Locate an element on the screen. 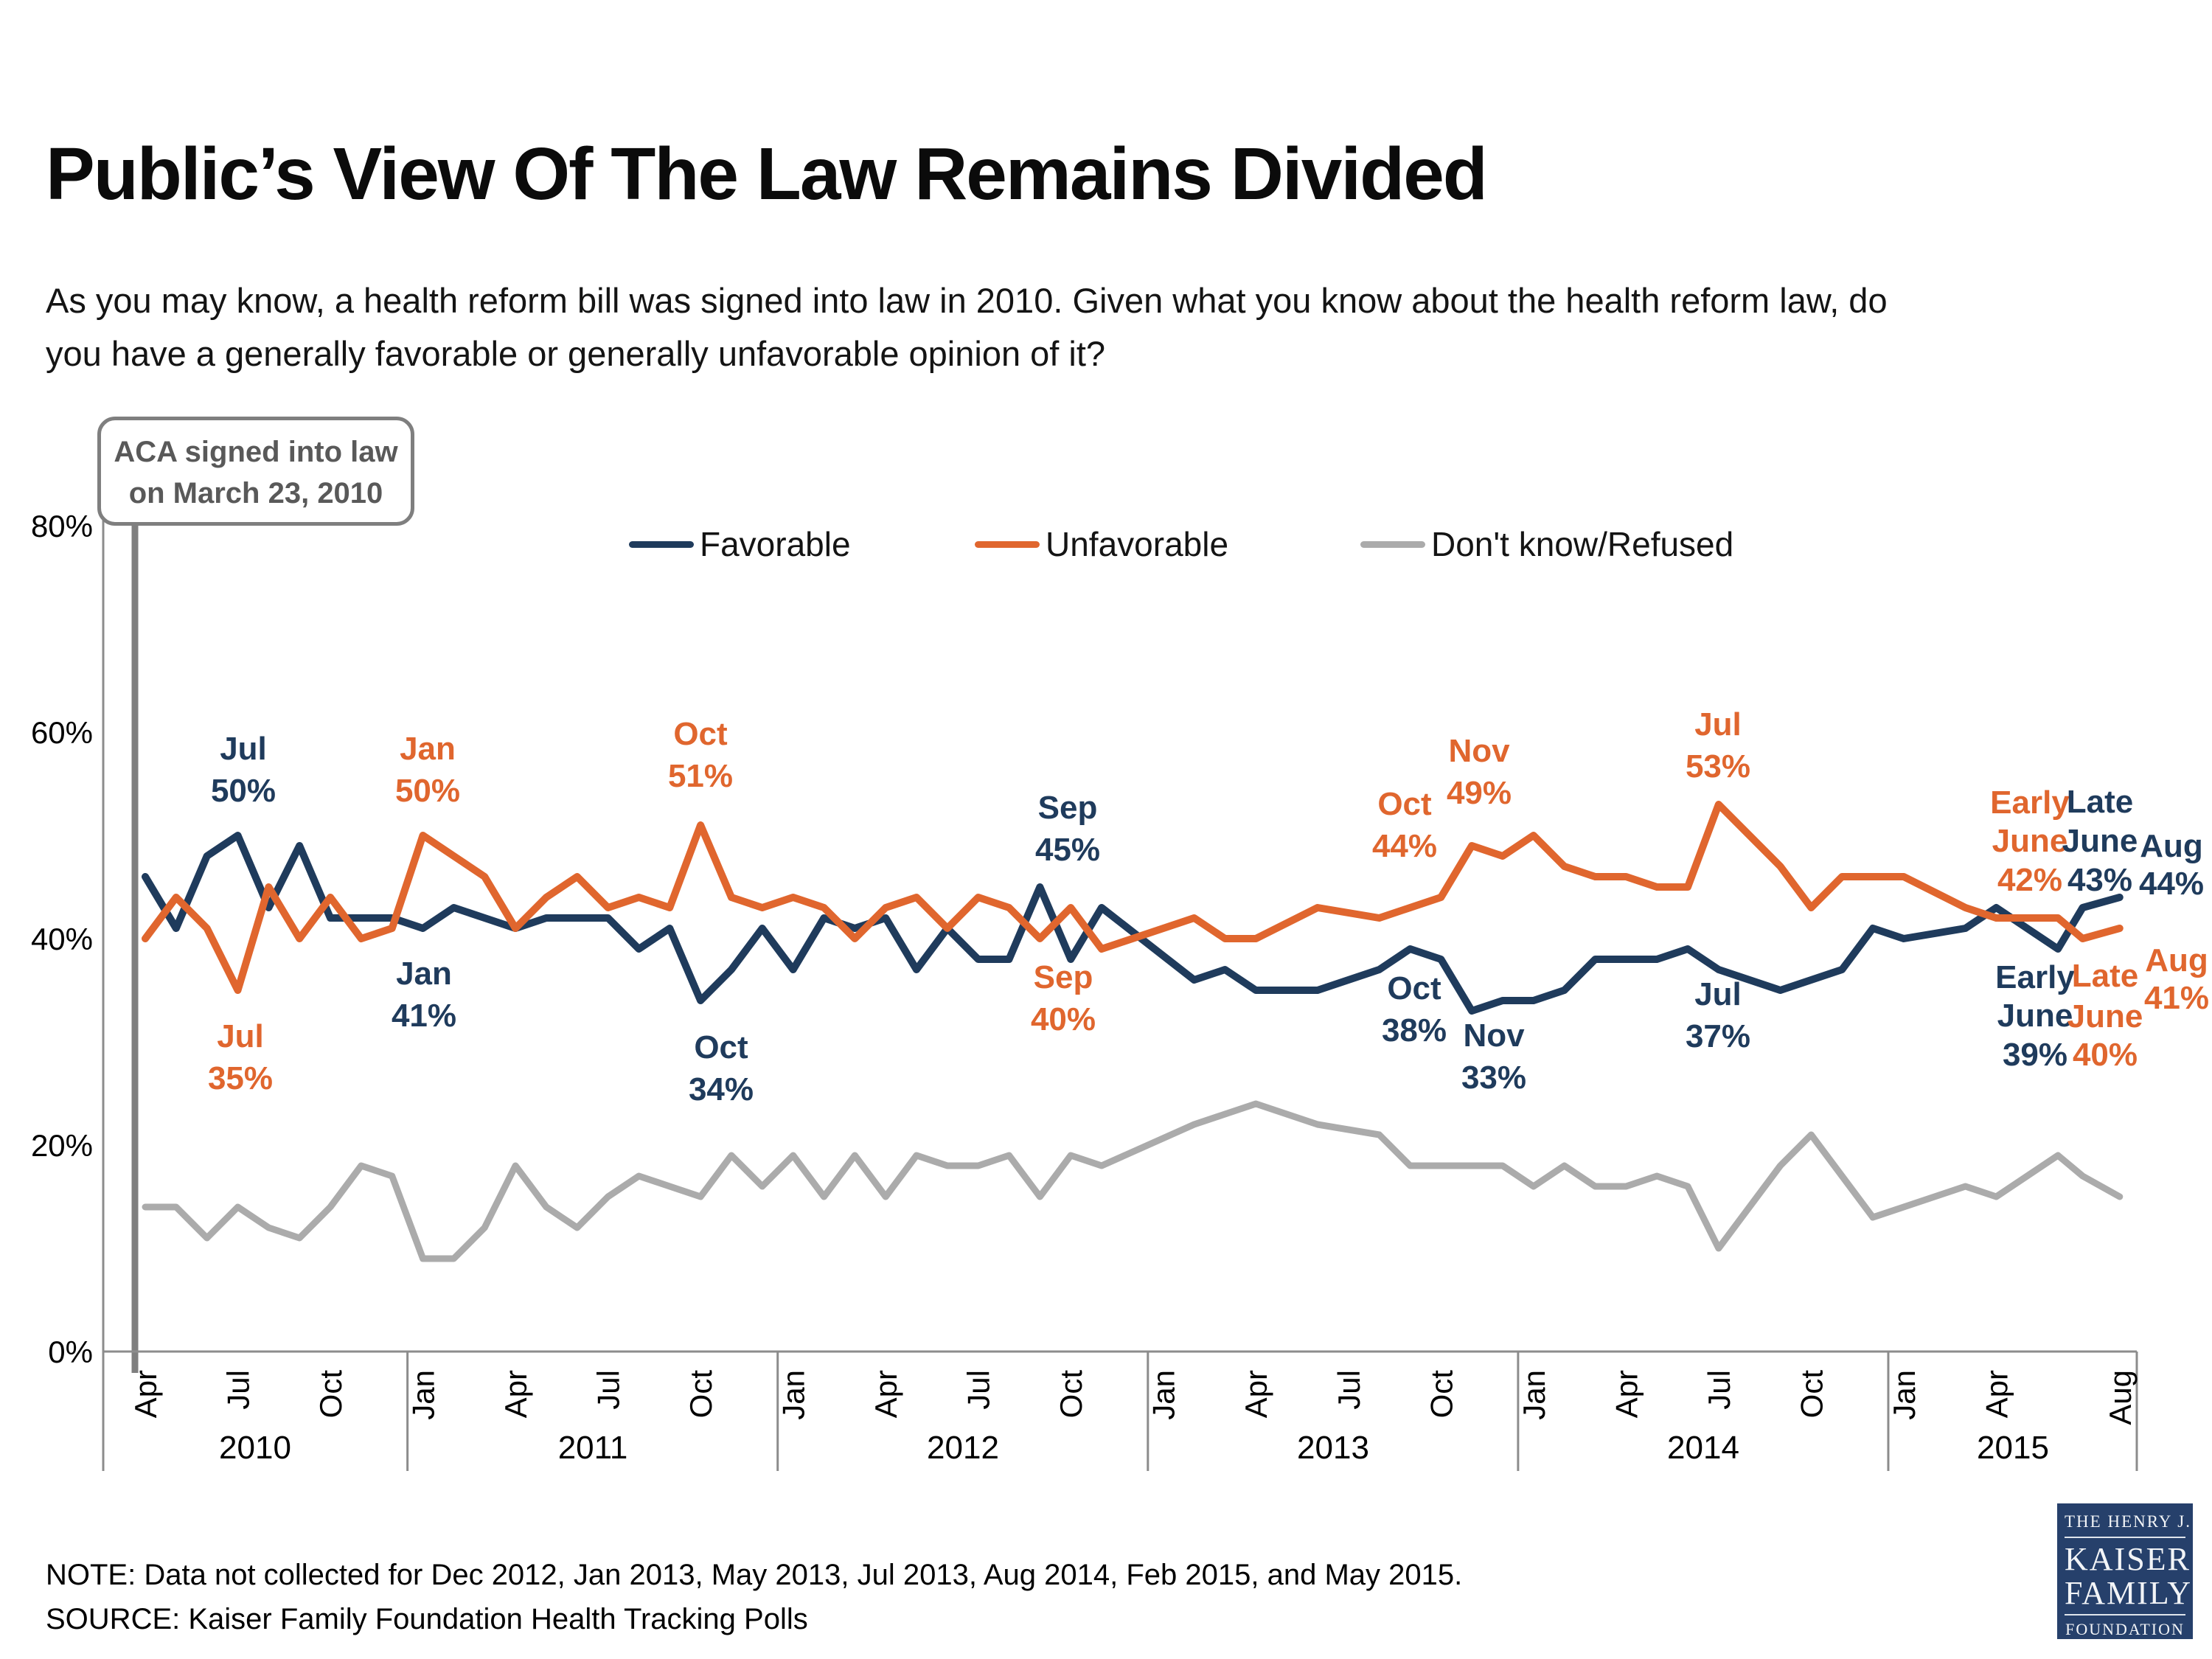  kff-logo: THE HENRY J. KAISER FAMILY FOUNDATION is located at coordinates (2125, 1571).